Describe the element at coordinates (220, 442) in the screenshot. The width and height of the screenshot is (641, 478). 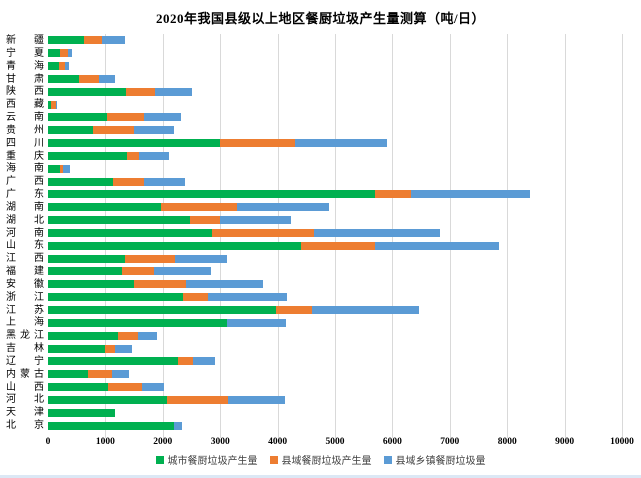
I see `x-tick-label-3000: 3000` at that location.